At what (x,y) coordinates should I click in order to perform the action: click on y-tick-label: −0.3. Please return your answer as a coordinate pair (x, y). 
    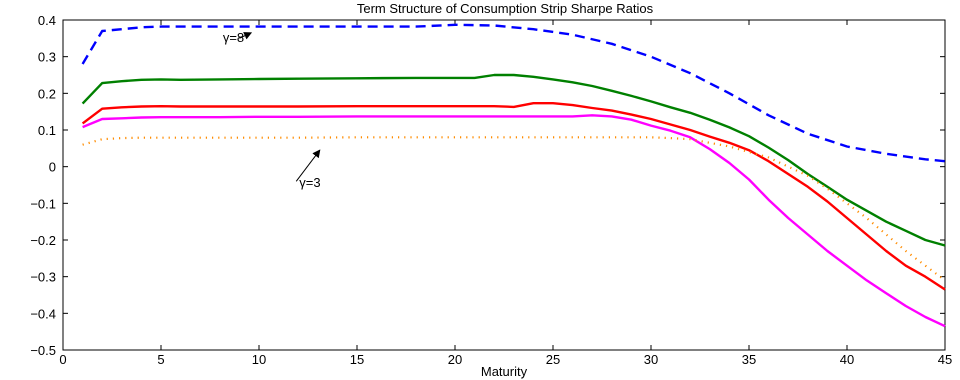
    Looking at the image, I should click on (43, 277).